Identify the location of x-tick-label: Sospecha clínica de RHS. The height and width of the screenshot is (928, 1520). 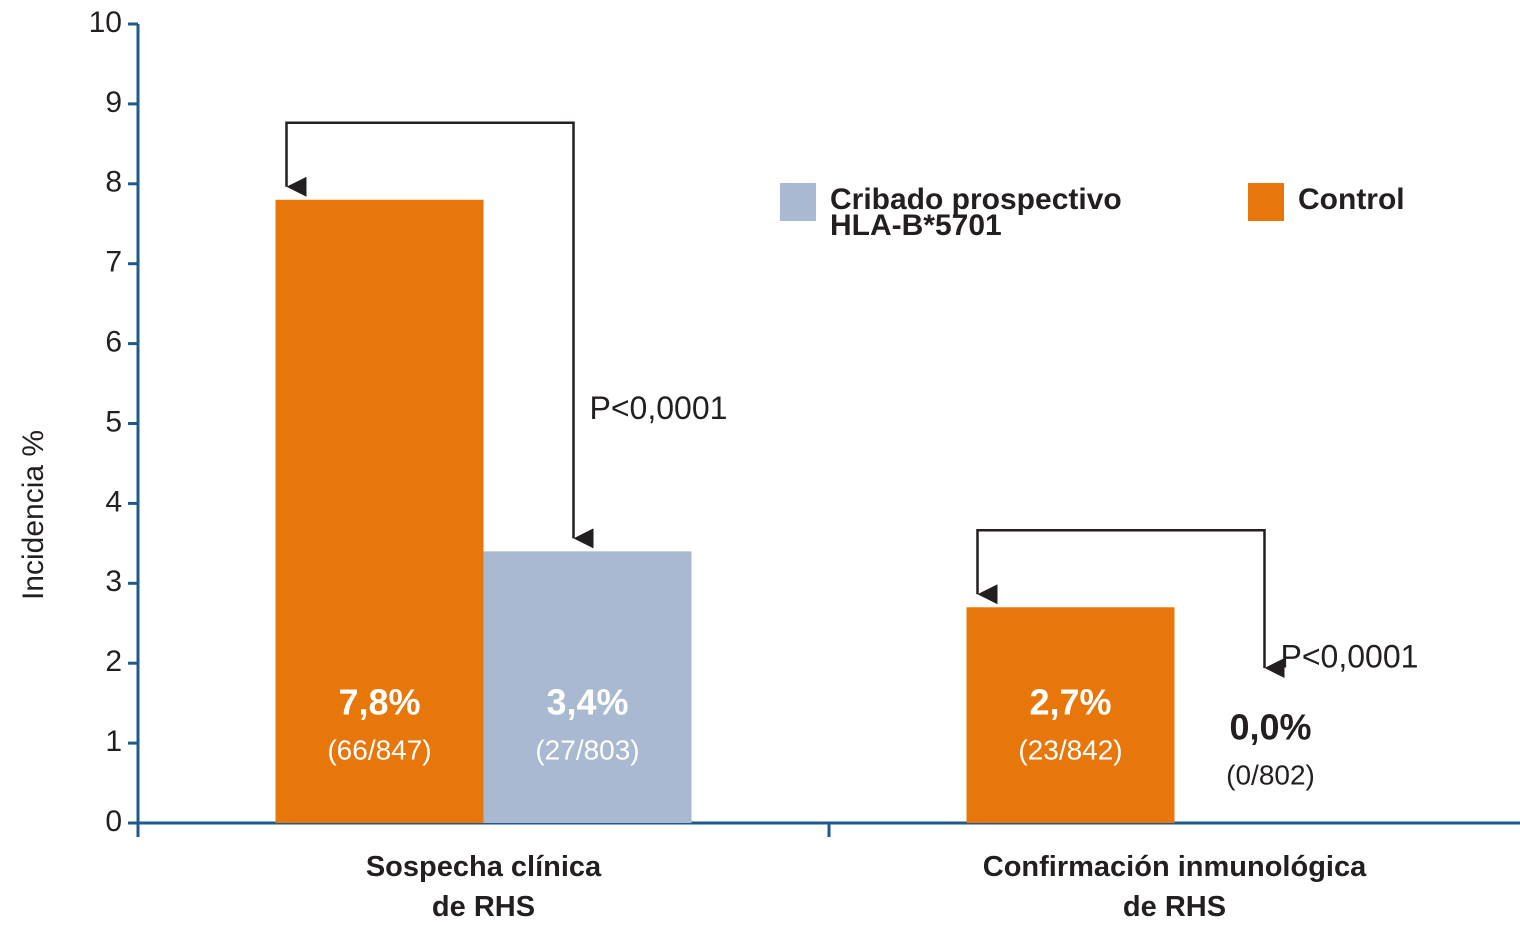
(484, 887).